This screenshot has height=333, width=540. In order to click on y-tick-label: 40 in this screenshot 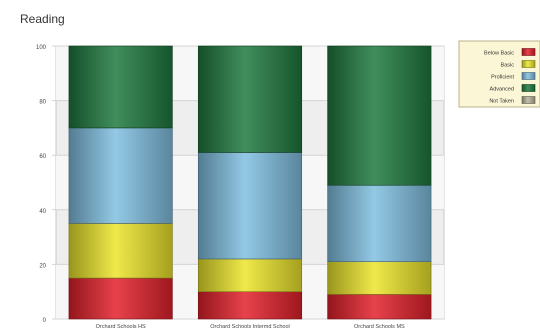, I will do `click(42, 212)`.